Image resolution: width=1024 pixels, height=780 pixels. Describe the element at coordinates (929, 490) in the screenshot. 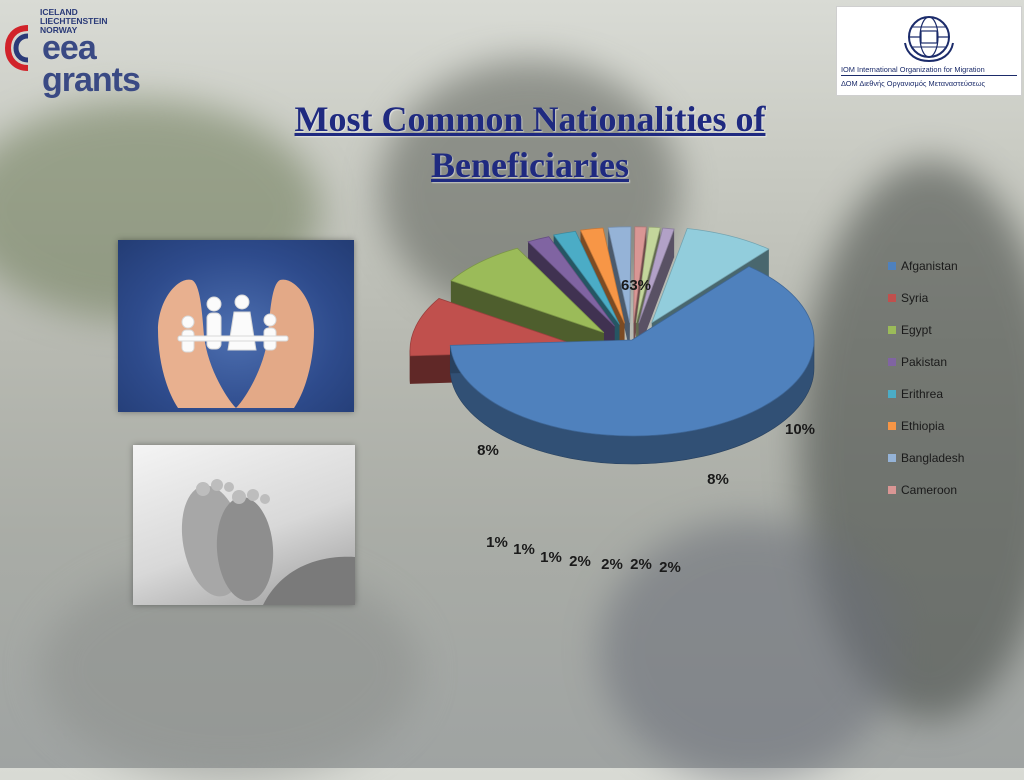

I see `legend-entry: Cameroon` at that location.